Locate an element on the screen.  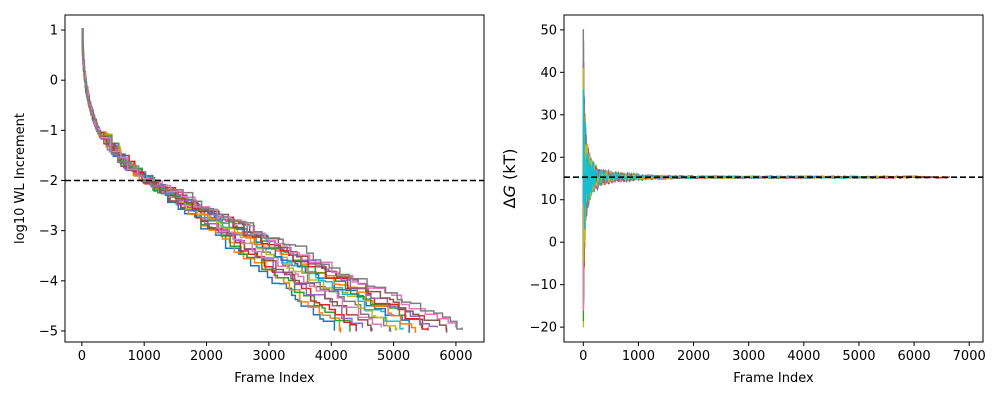
y-tick-label: 40 is located at coordinates (548, 73).